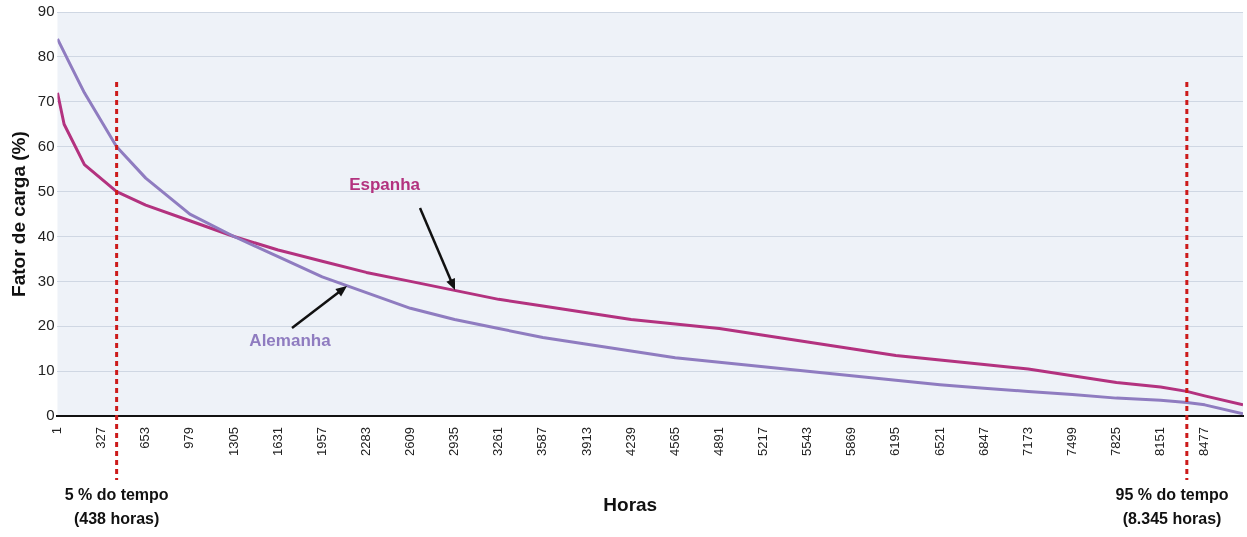 The width and height of the screenshot is (1247, 537). Describe the element at coordinates (983, 441) in the screenshot. I see `x-tick-label: 6847` at that location.